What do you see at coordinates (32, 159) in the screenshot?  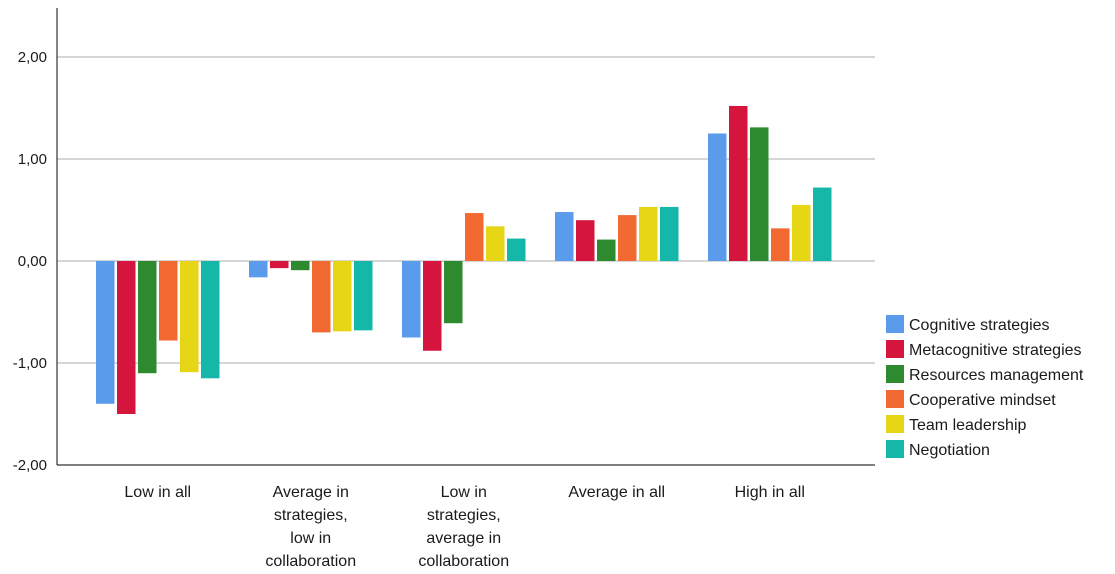 I see `y-tick-label: 1,00` at bounding box center [32, 159].